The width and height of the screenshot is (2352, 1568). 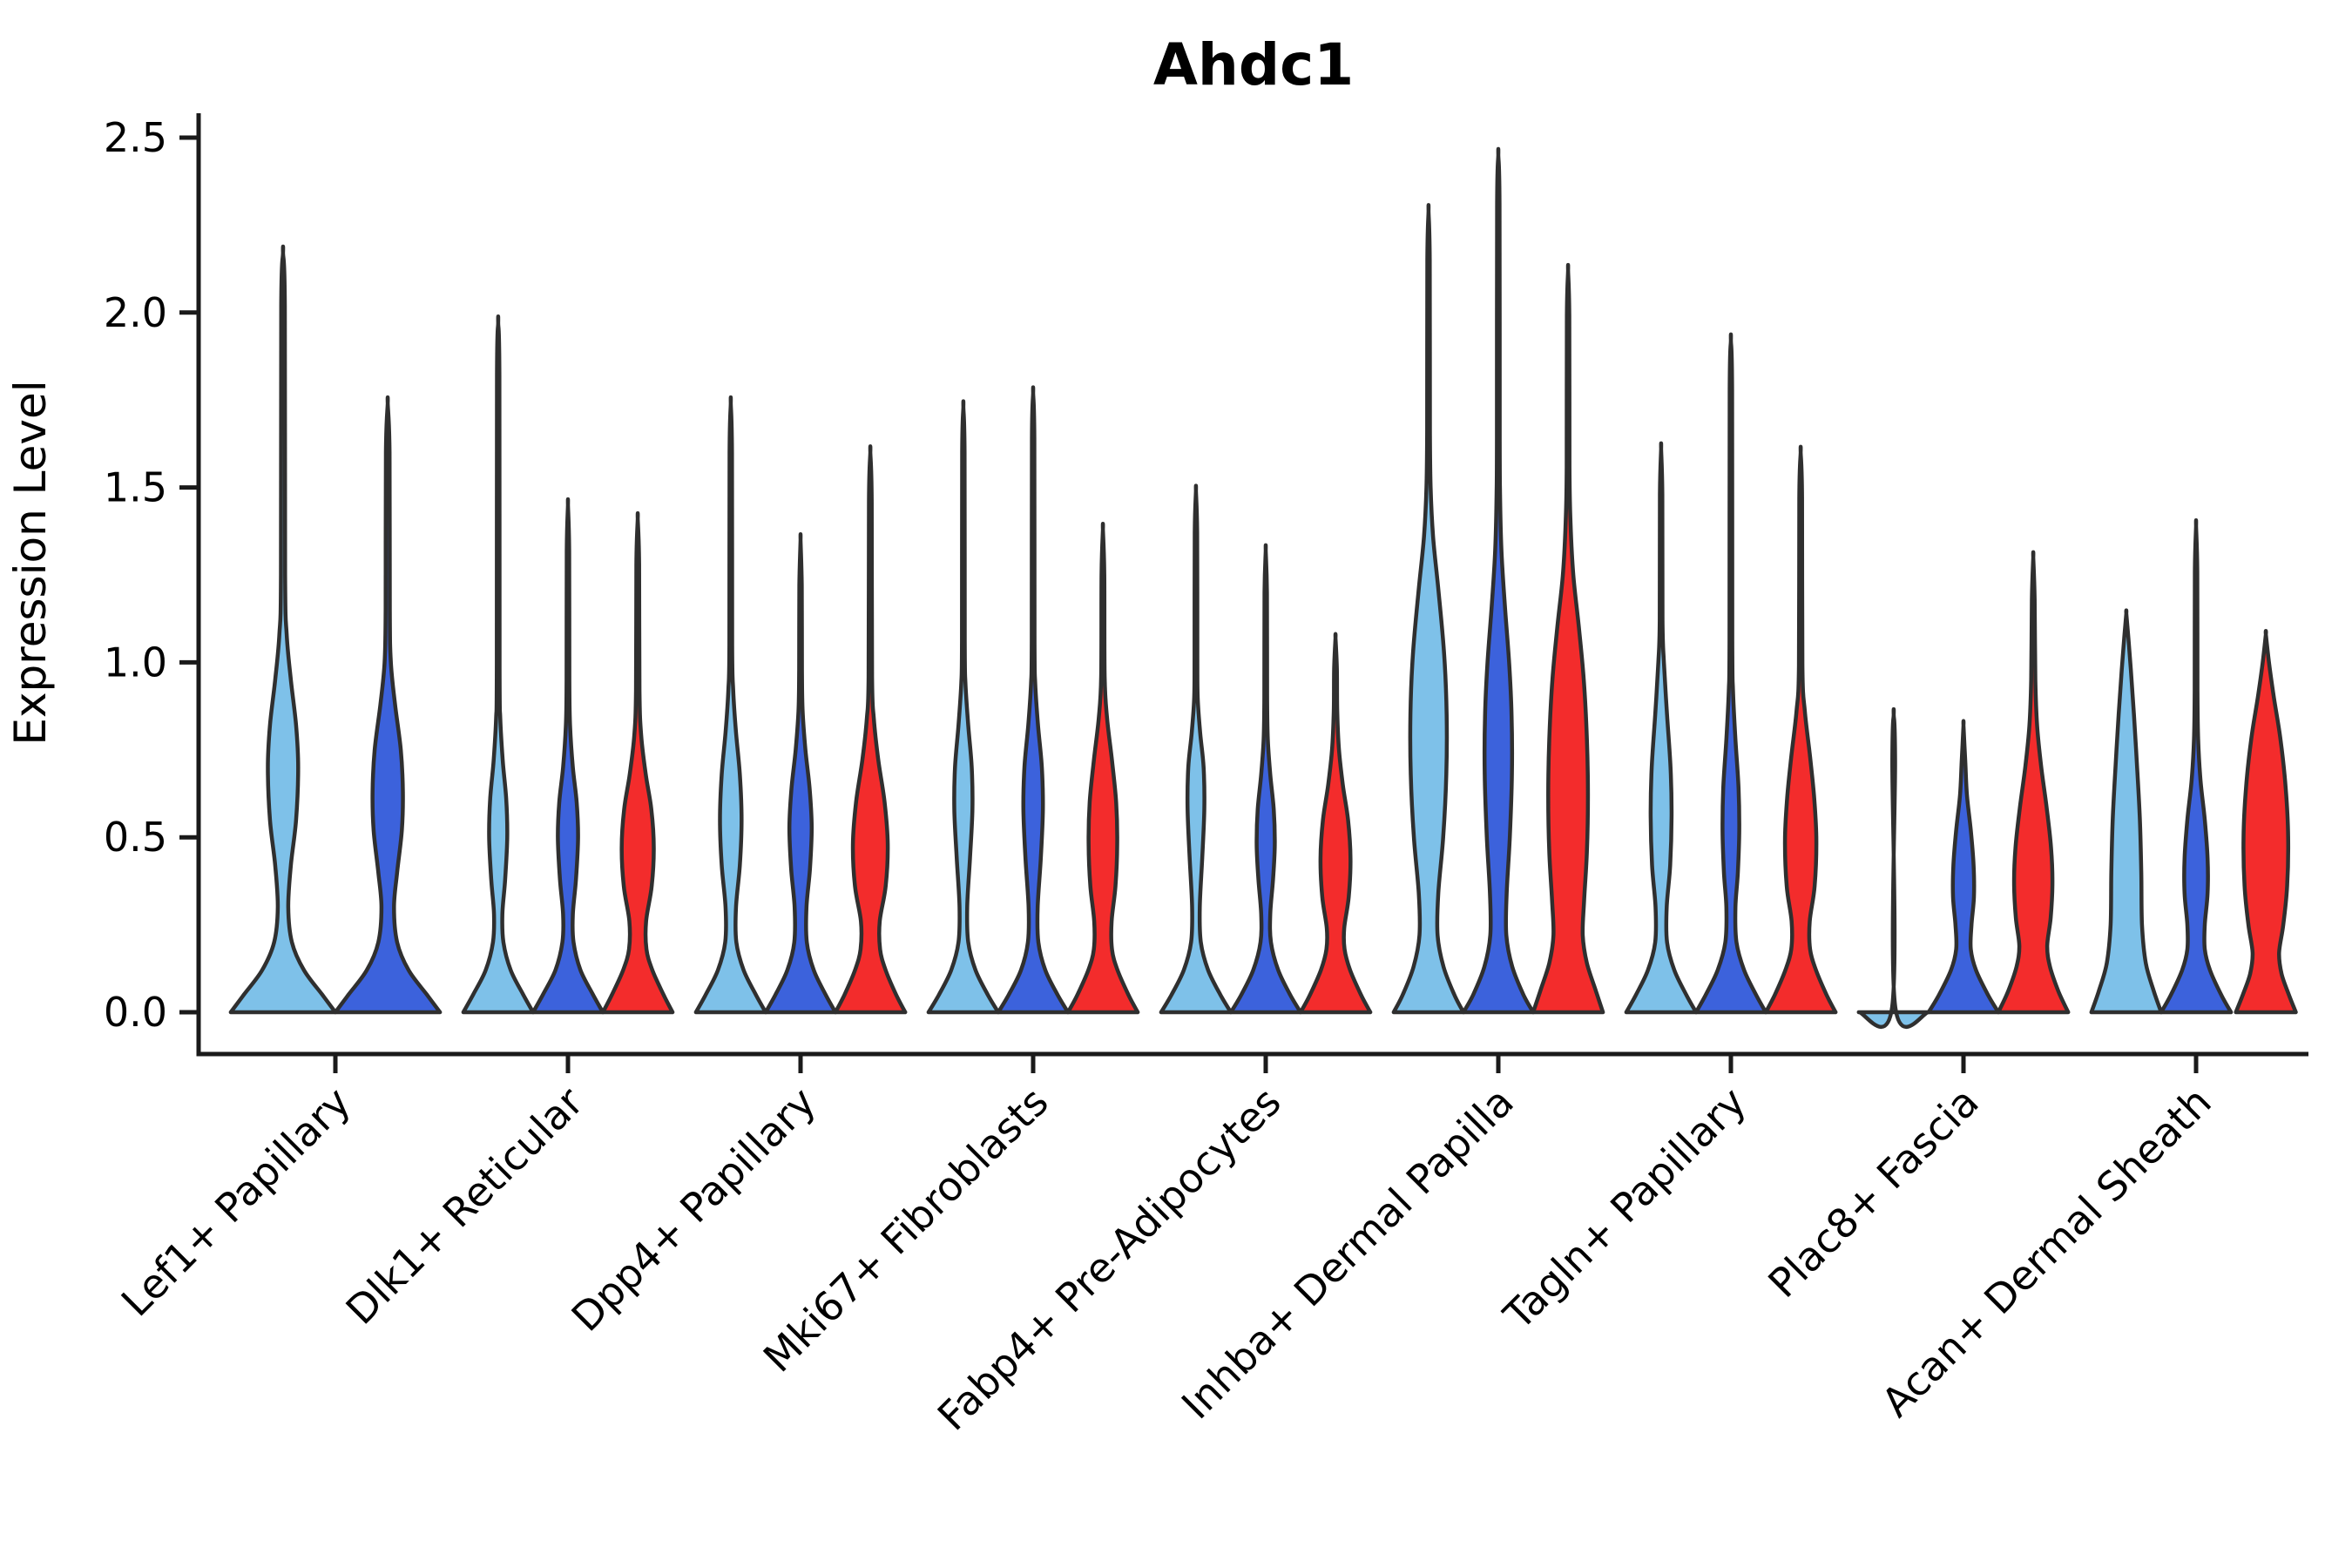 What do you see at coordinates (1873, 1192) in the screenshot?
I see `x-tick-label: Plac8+ Fascia` at bounding box center [1873, 1192].